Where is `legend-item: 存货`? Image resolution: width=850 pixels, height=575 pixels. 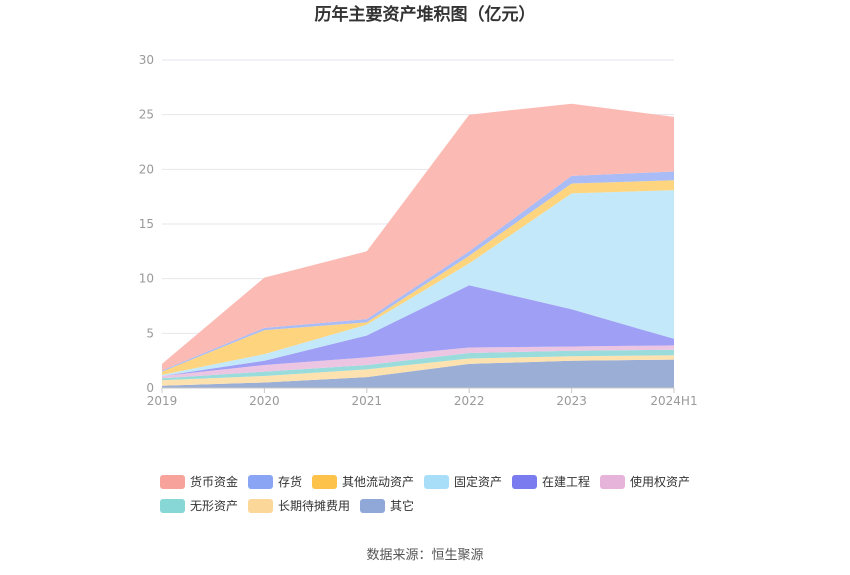 legend-item: 存货 is located at coordinates (275, 481).